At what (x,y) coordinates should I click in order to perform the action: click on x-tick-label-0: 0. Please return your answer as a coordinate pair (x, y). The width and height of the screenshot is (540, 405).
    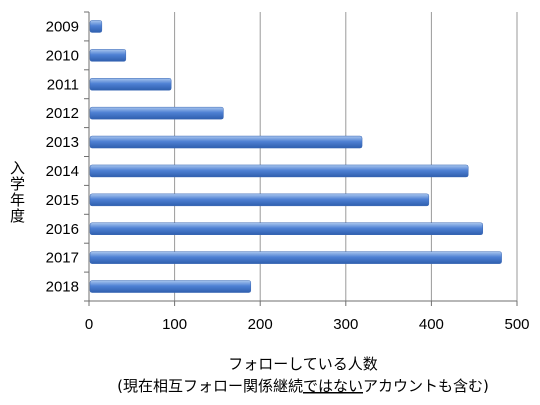
    Looking at the image, I should click on (89, 324).